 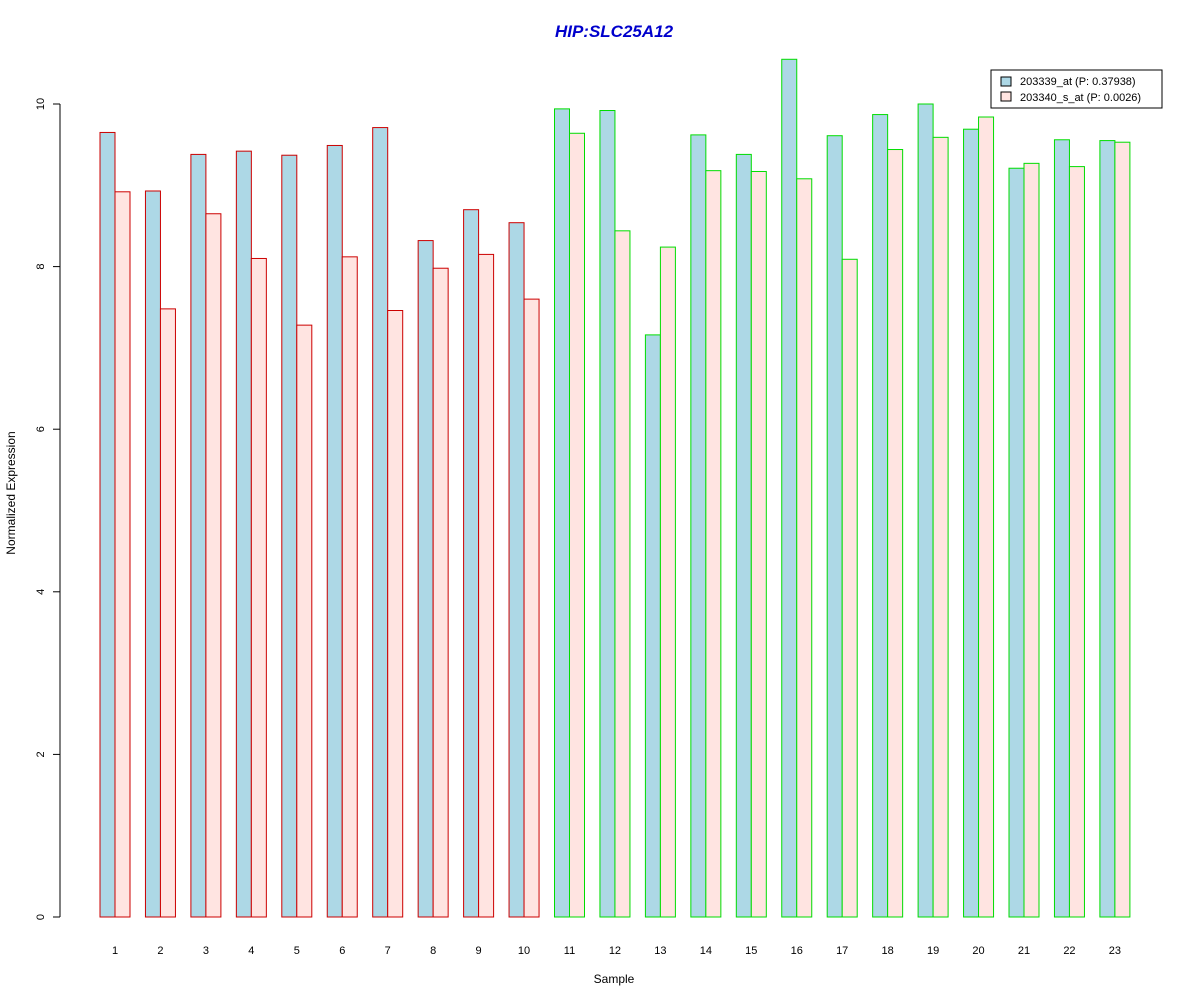 I want to click on legend-label-series-1: 203339_at (P: 0.37938), so click(x=1078, y=82).